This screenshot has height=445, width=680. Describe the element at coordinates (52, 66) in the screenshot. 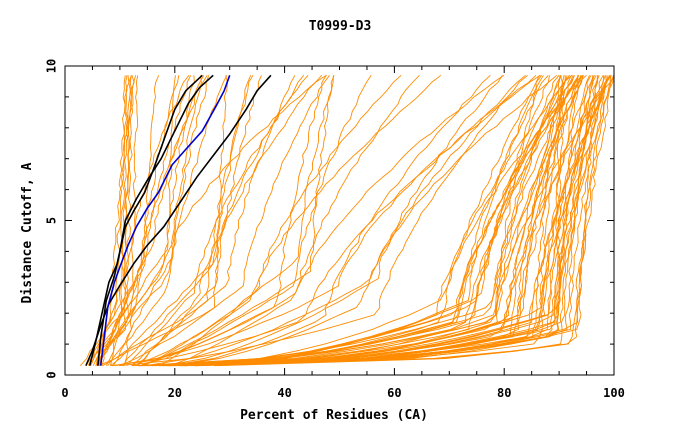

I see `y-tick-label: 10` at that location.